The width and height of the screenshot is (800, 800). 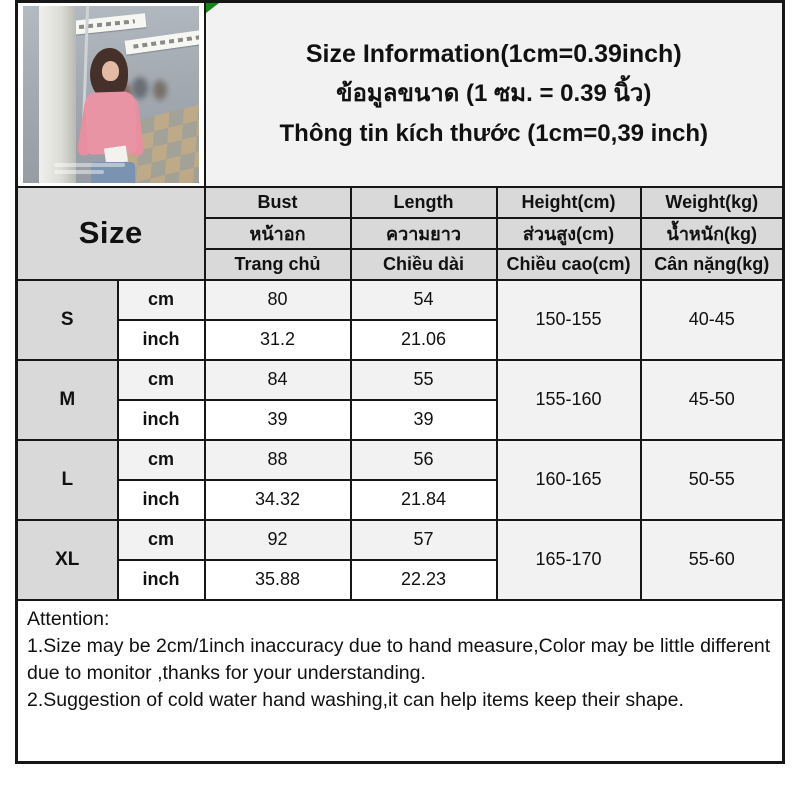 What do you see at coordinates (277, 419) in the screenshot?
I see `bust-inch-m: 39` at bounding box center [277, 419].